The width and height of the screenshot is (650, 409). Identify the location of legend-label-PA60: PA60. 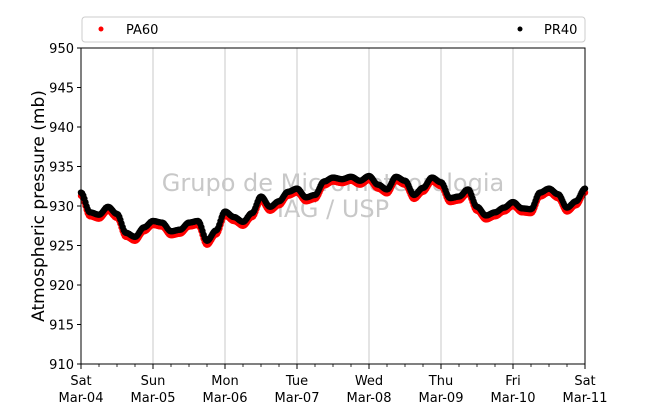
(142, 30).